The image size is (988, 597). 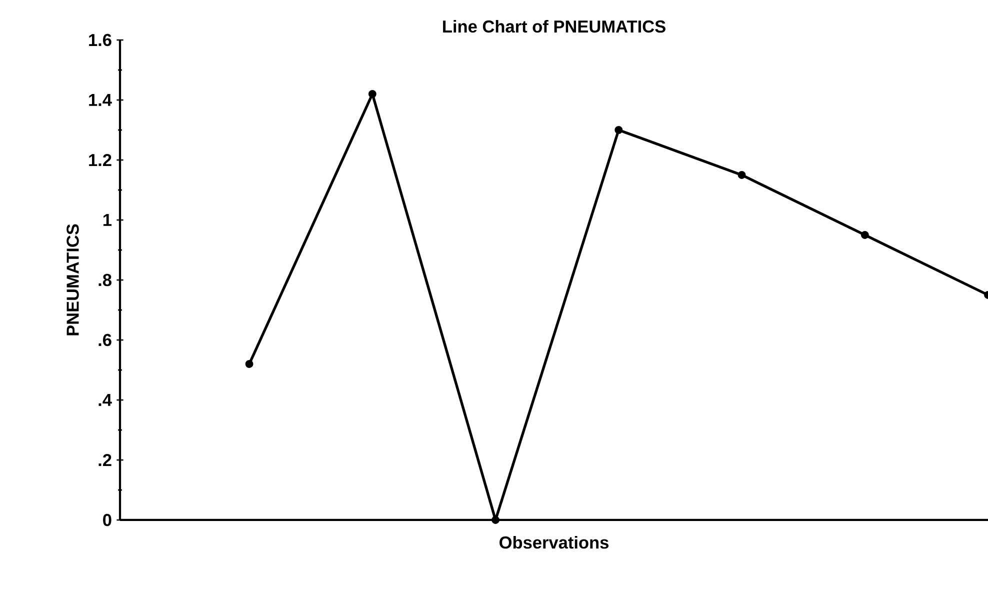 What do you see at coordinates (105, 460) in the screenshot?
I see `y-tick-label: .2` at bounding box center [105, 460].